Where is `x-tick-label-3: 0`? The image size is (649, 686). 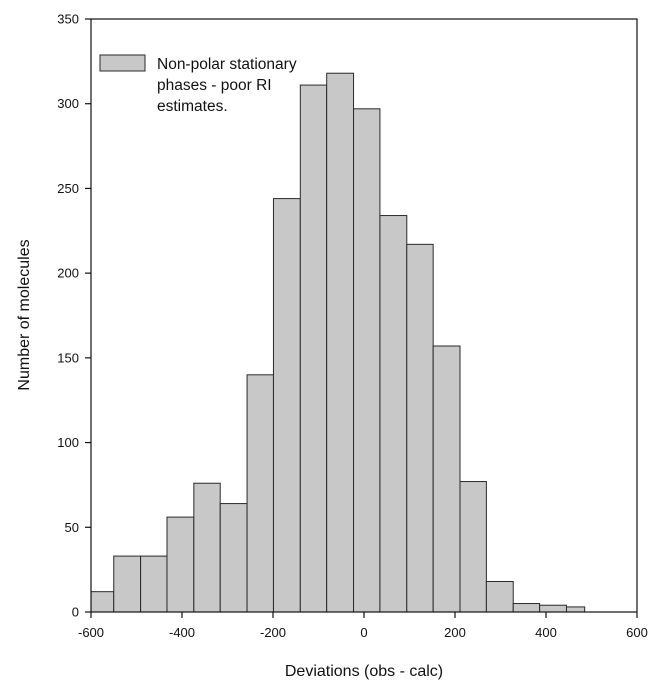
x-tick-label-3: 0 is located at coordinates (363, 632).